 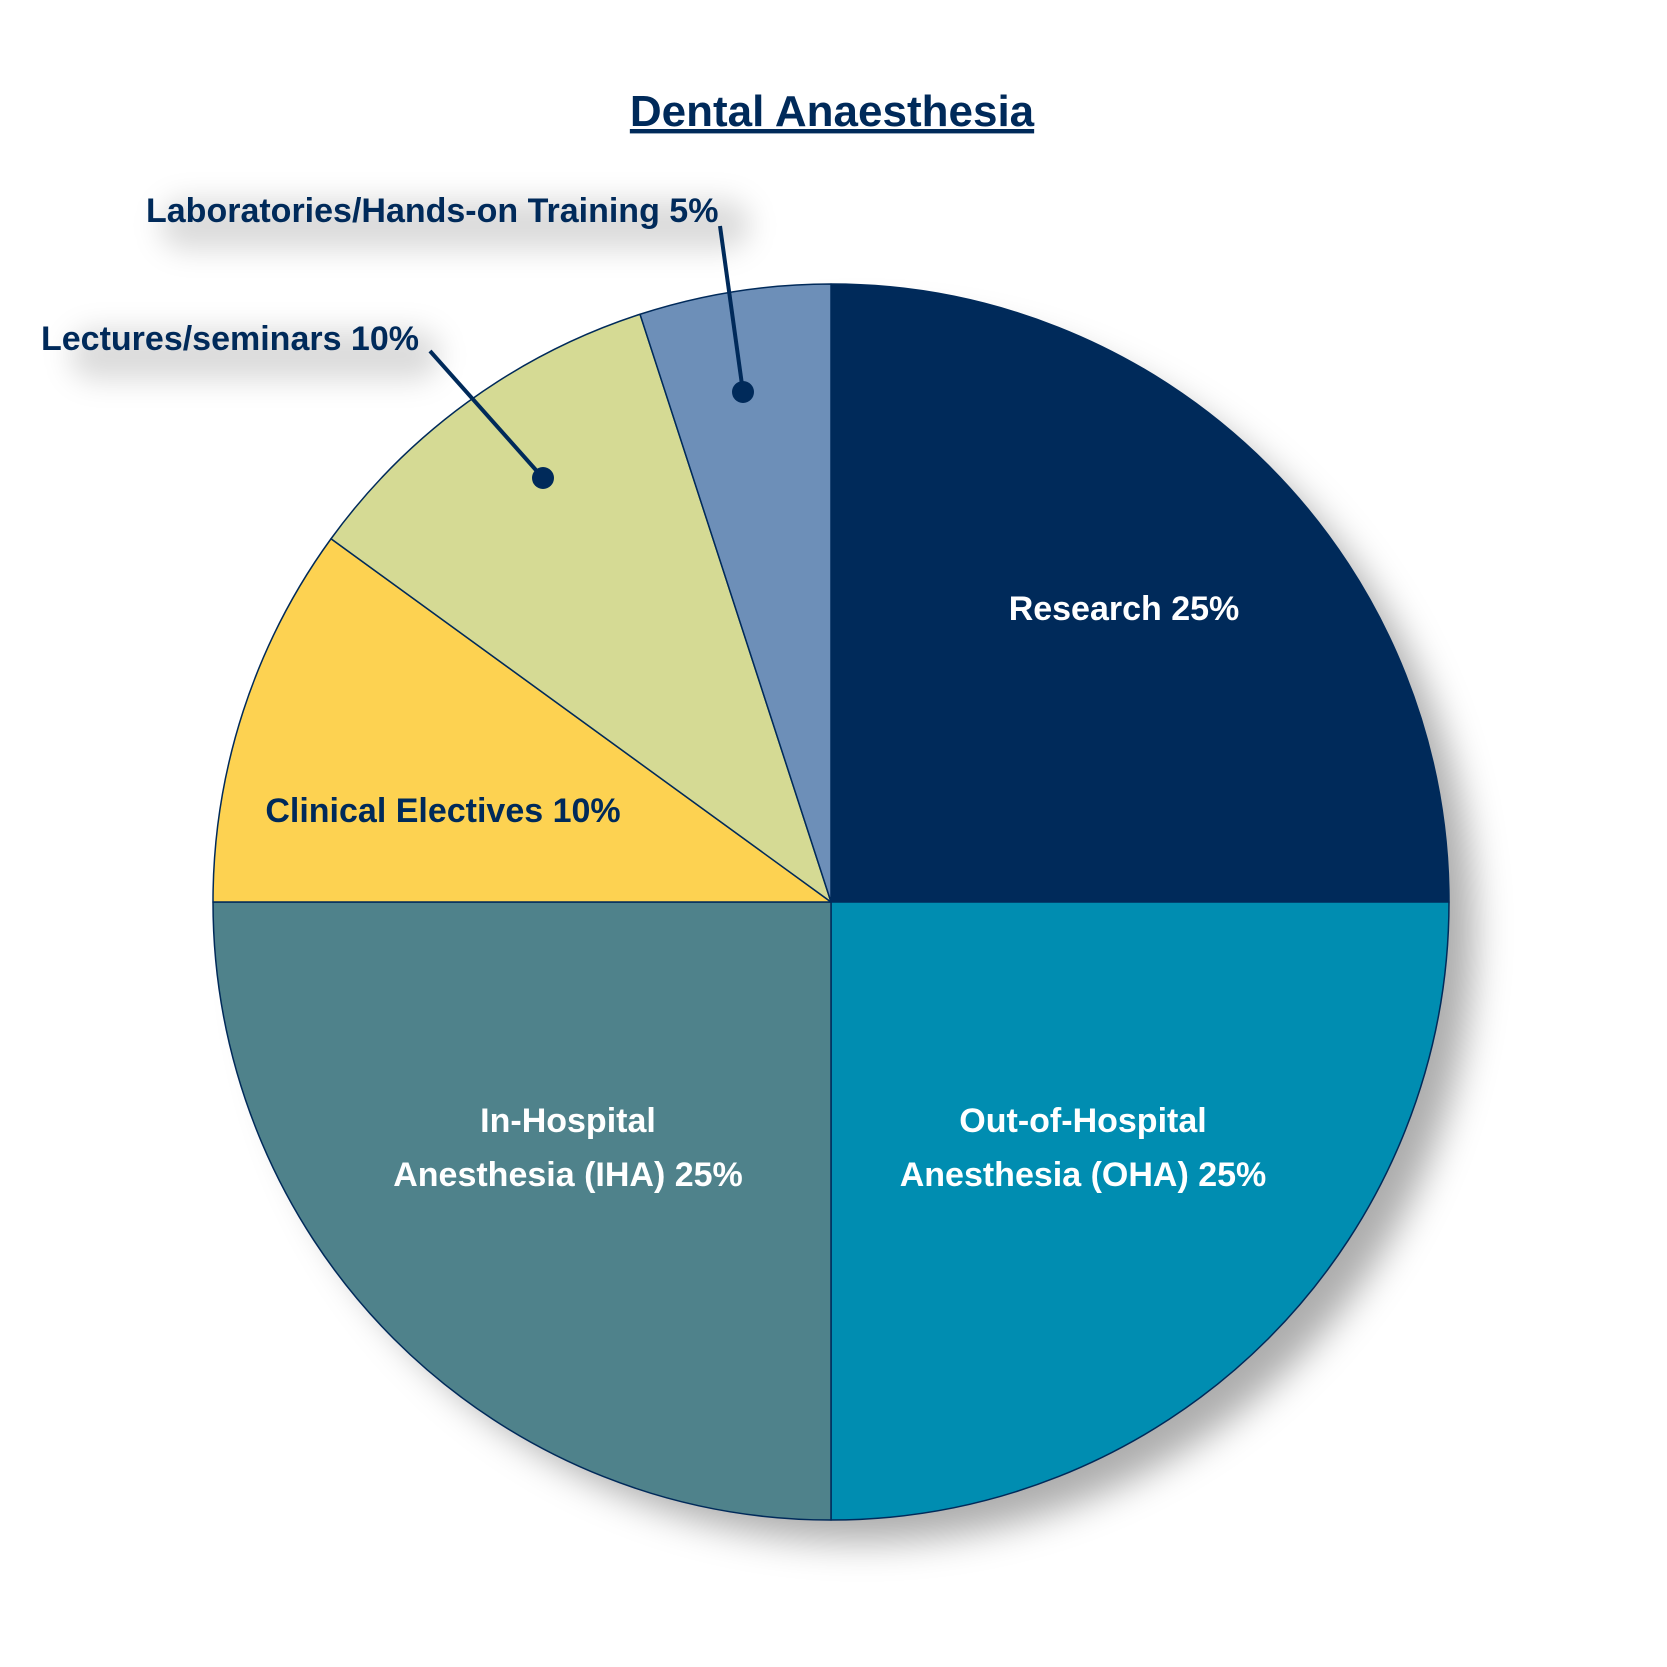 I want to click on pie-slice-laboratories, so click(x=735, y=593).